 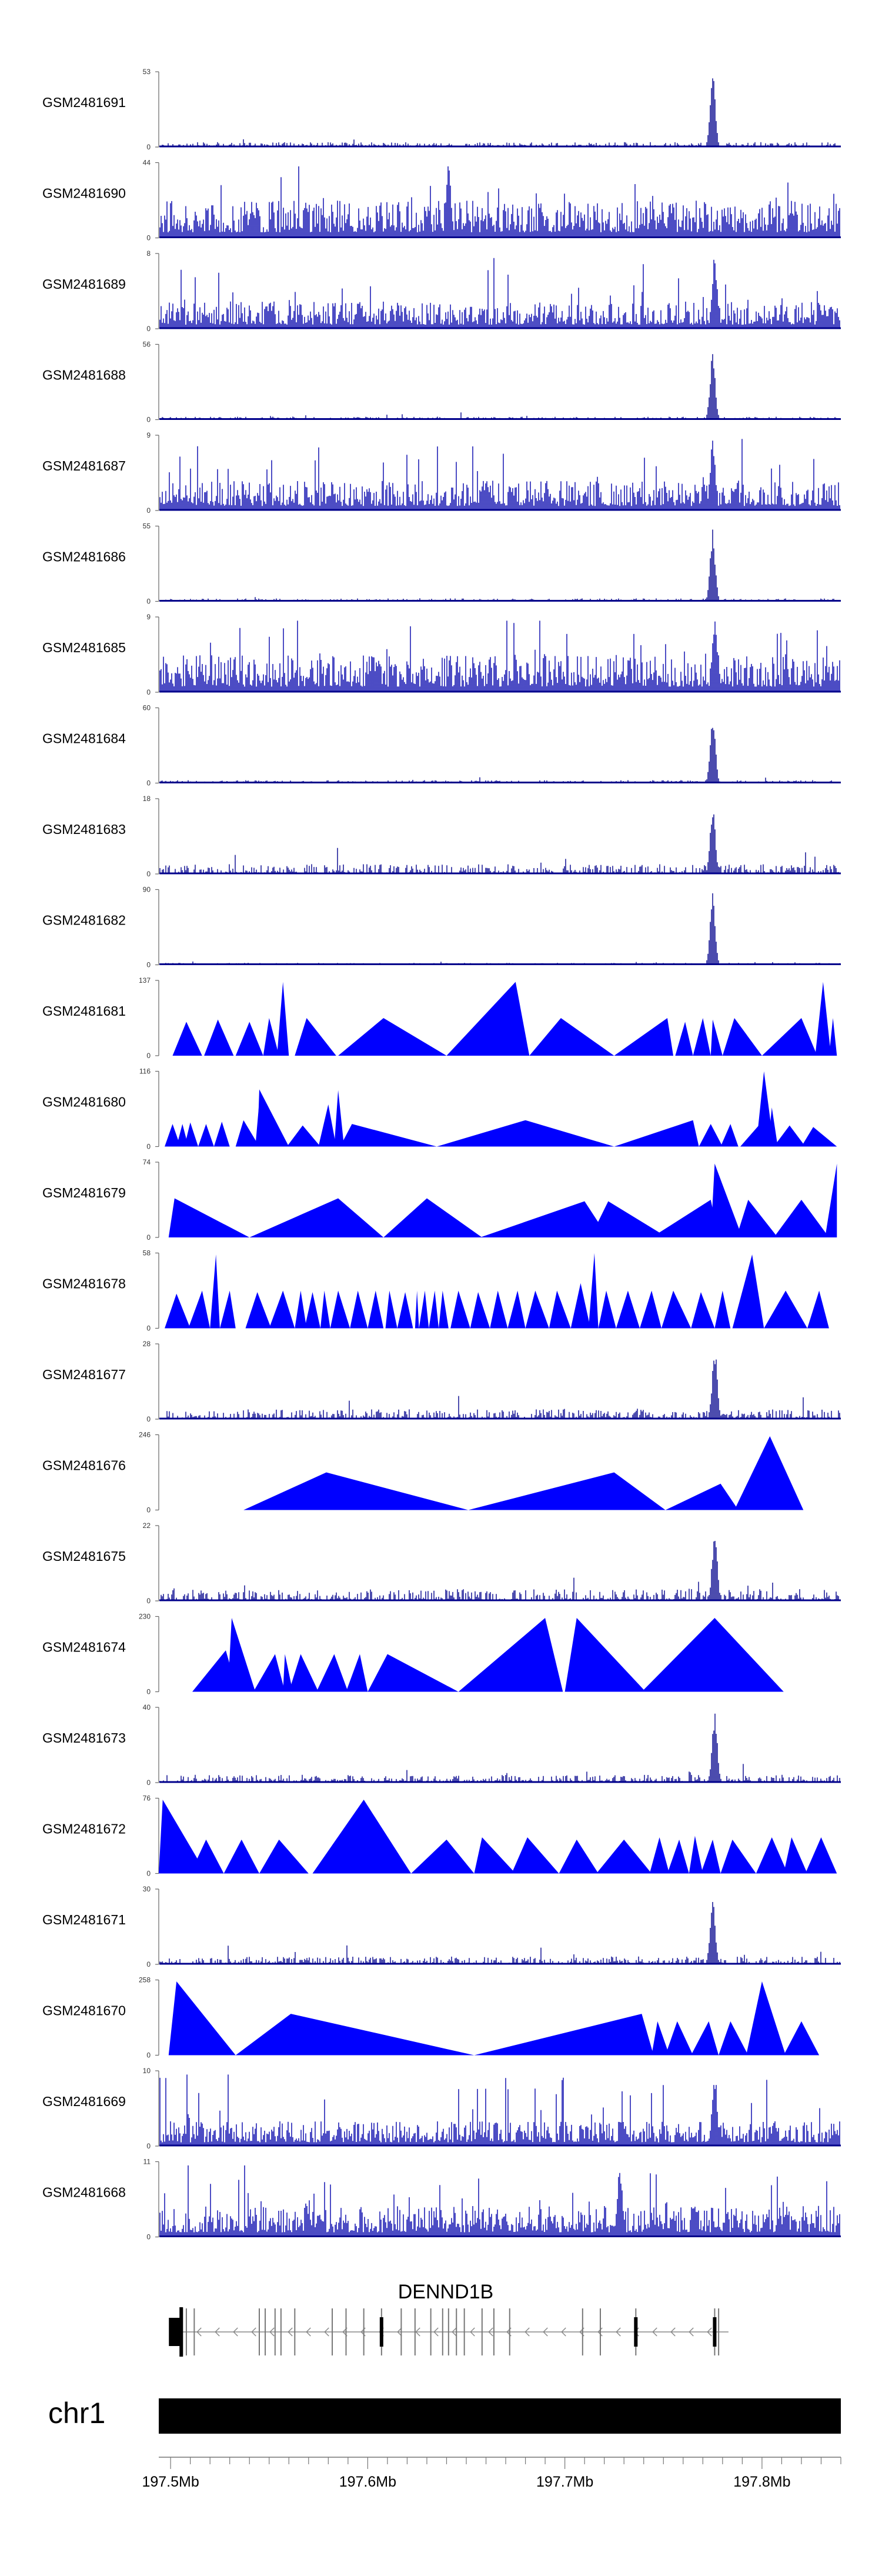 I want to click on y-axis-max-label: 116, so click(x=145, y=1071).